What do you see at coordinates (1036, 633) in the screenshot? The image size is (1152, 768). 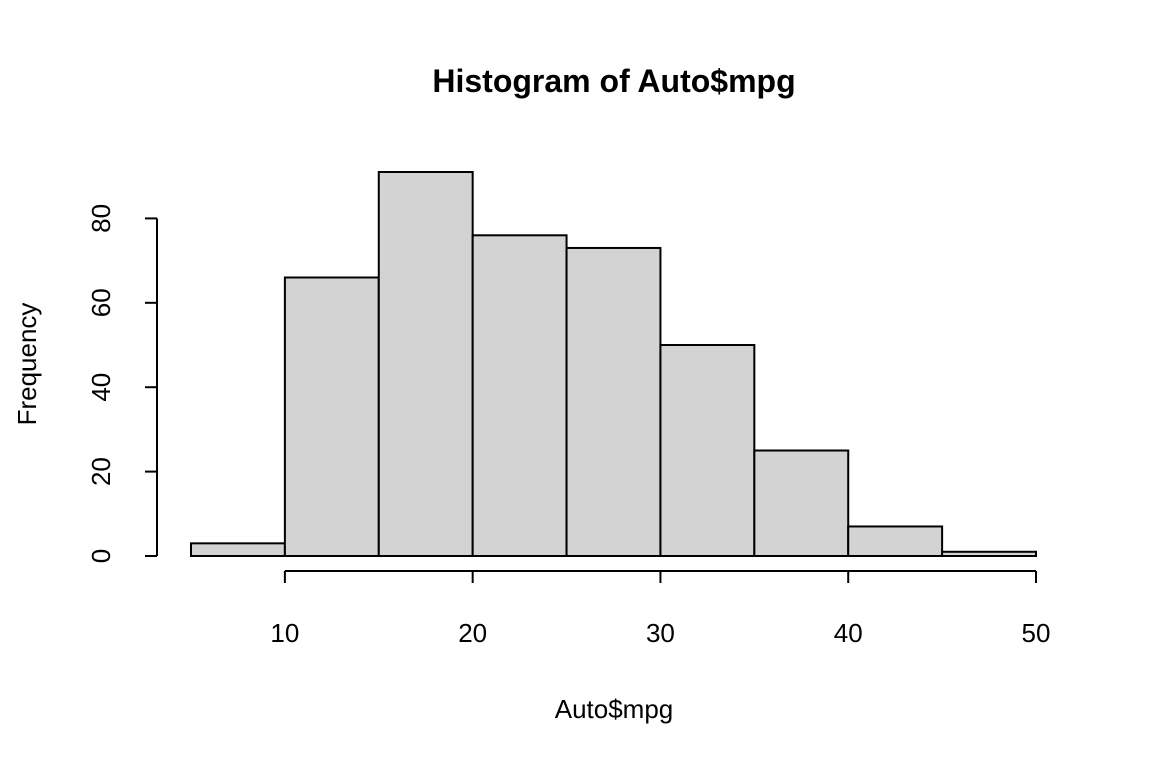 I see `x-tick-label-50: 50` at bounding box center [1036, 633].